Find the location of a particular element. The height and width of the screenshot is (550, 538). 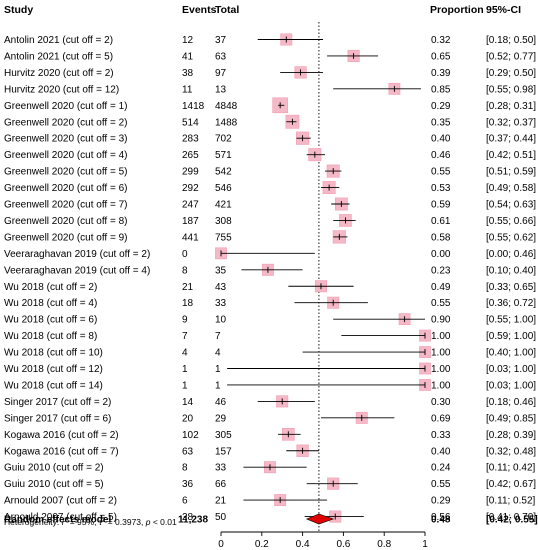

study-total: 33 is located at coordinates (221, 303).